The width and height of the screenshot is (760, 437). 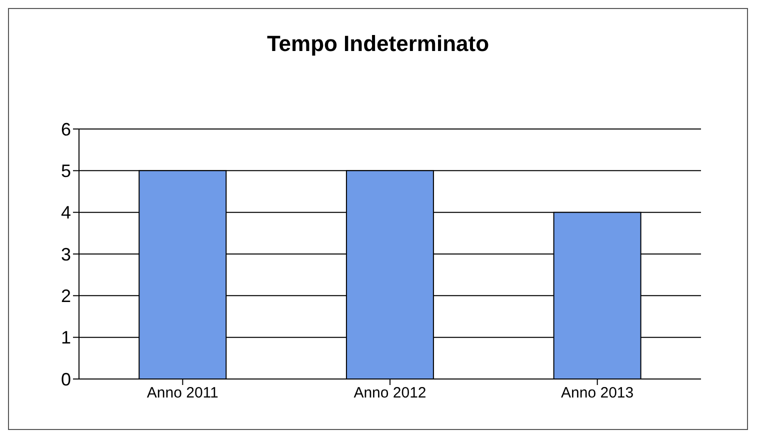 I want to click on y-tick-label: 0, so click(x=65, y=379).